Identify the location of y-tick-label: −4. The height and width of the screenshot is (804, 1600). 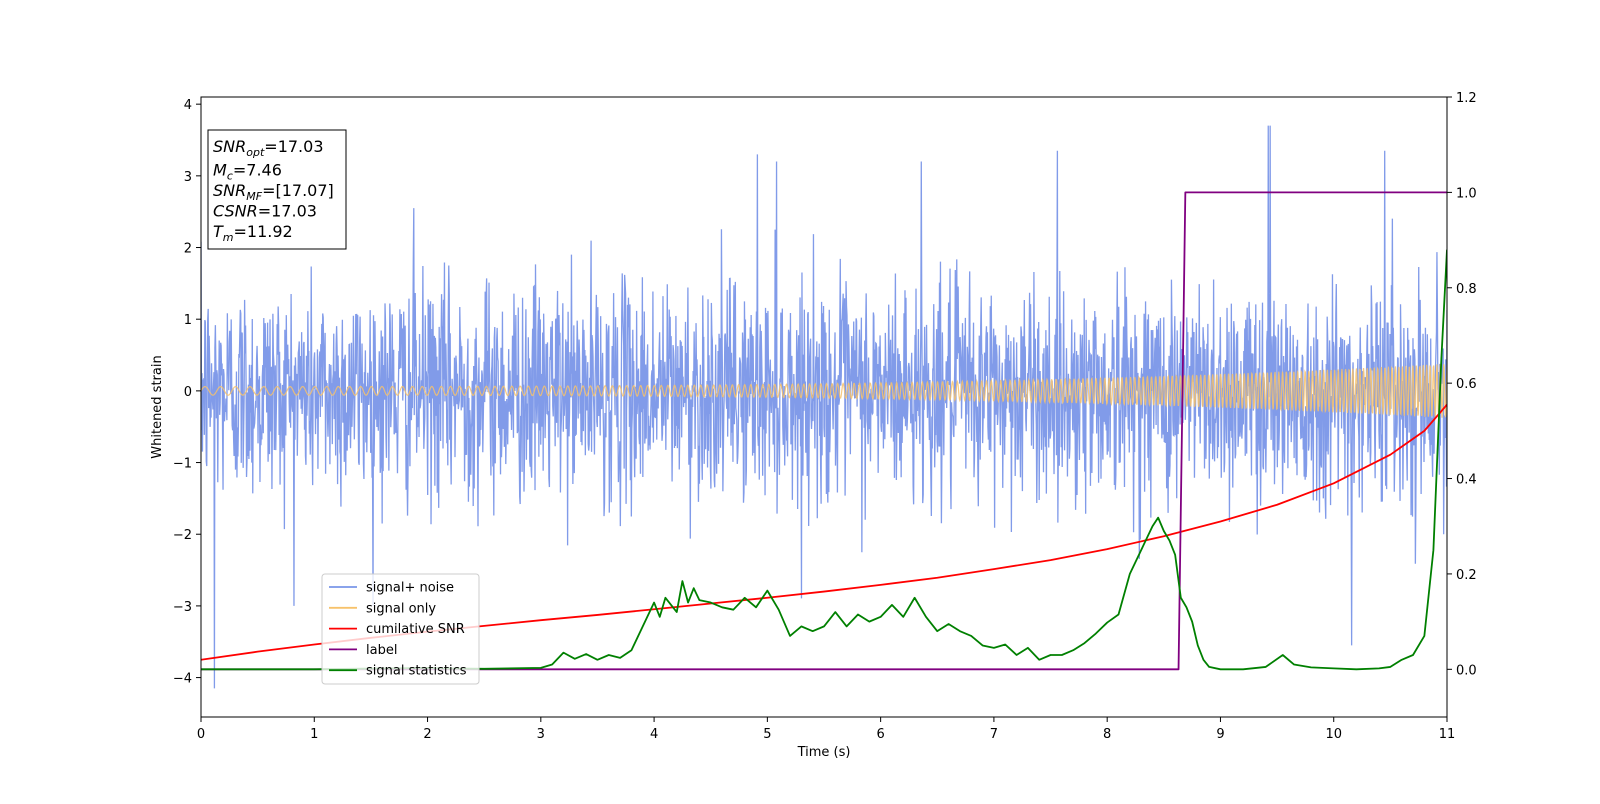
(182, 679).